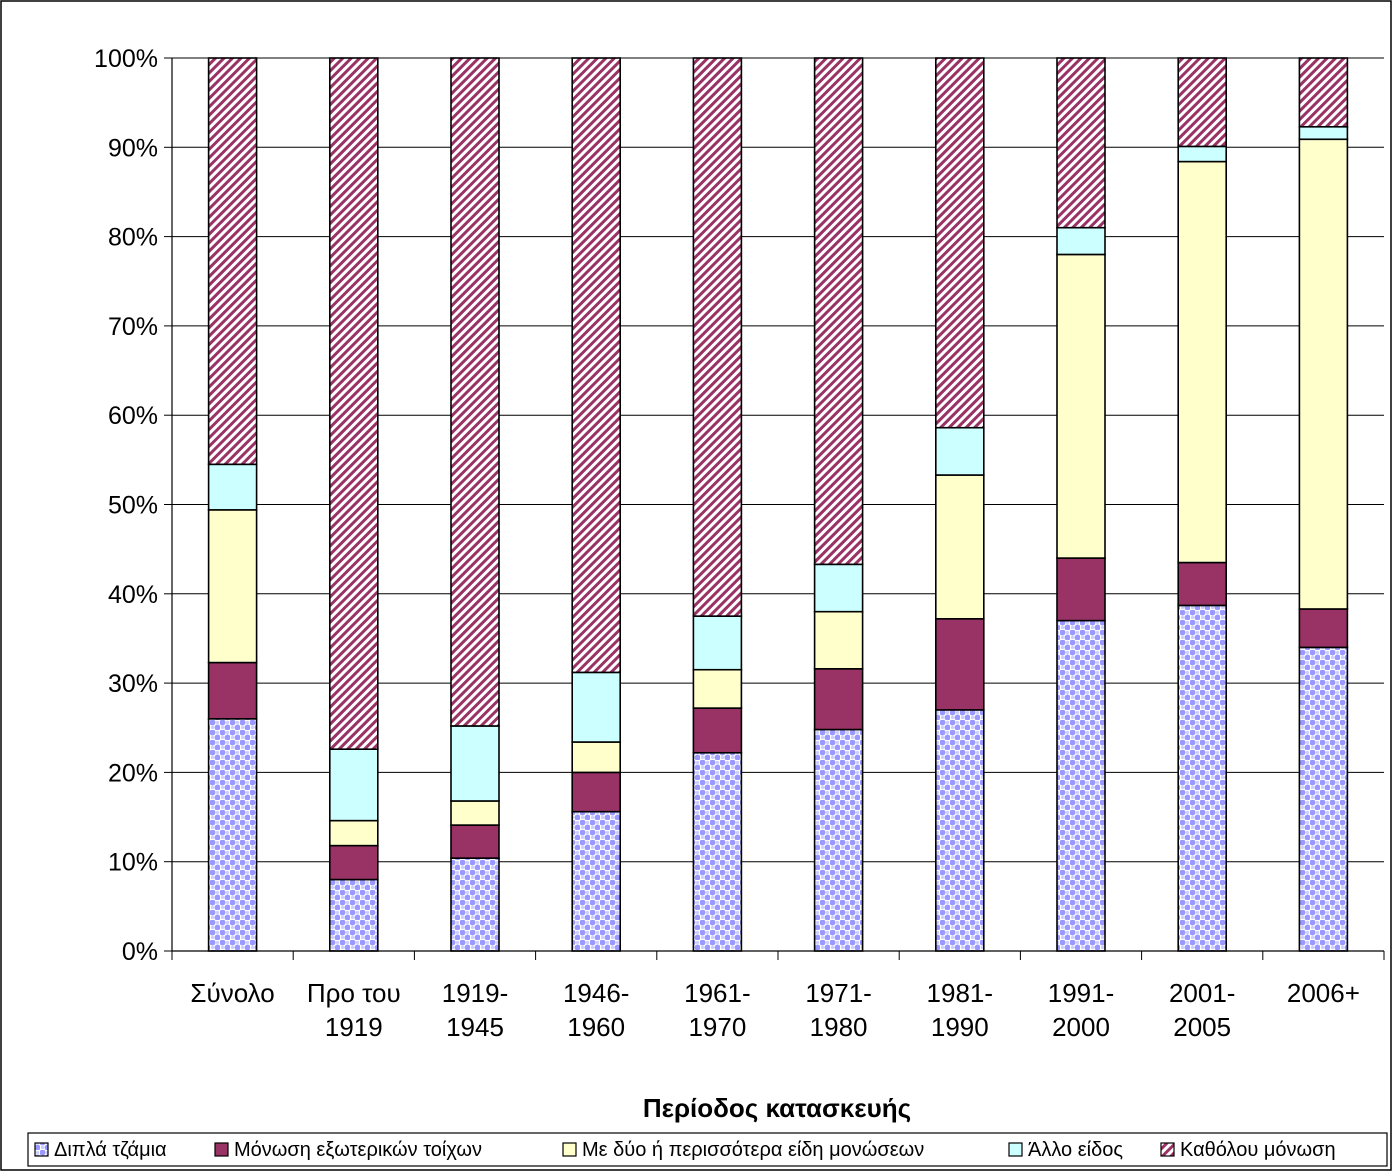 The width and height of the screenshot is (1392, 1176). I want to click on x-tick-label: 1961- 1970, so click(717, 1010).